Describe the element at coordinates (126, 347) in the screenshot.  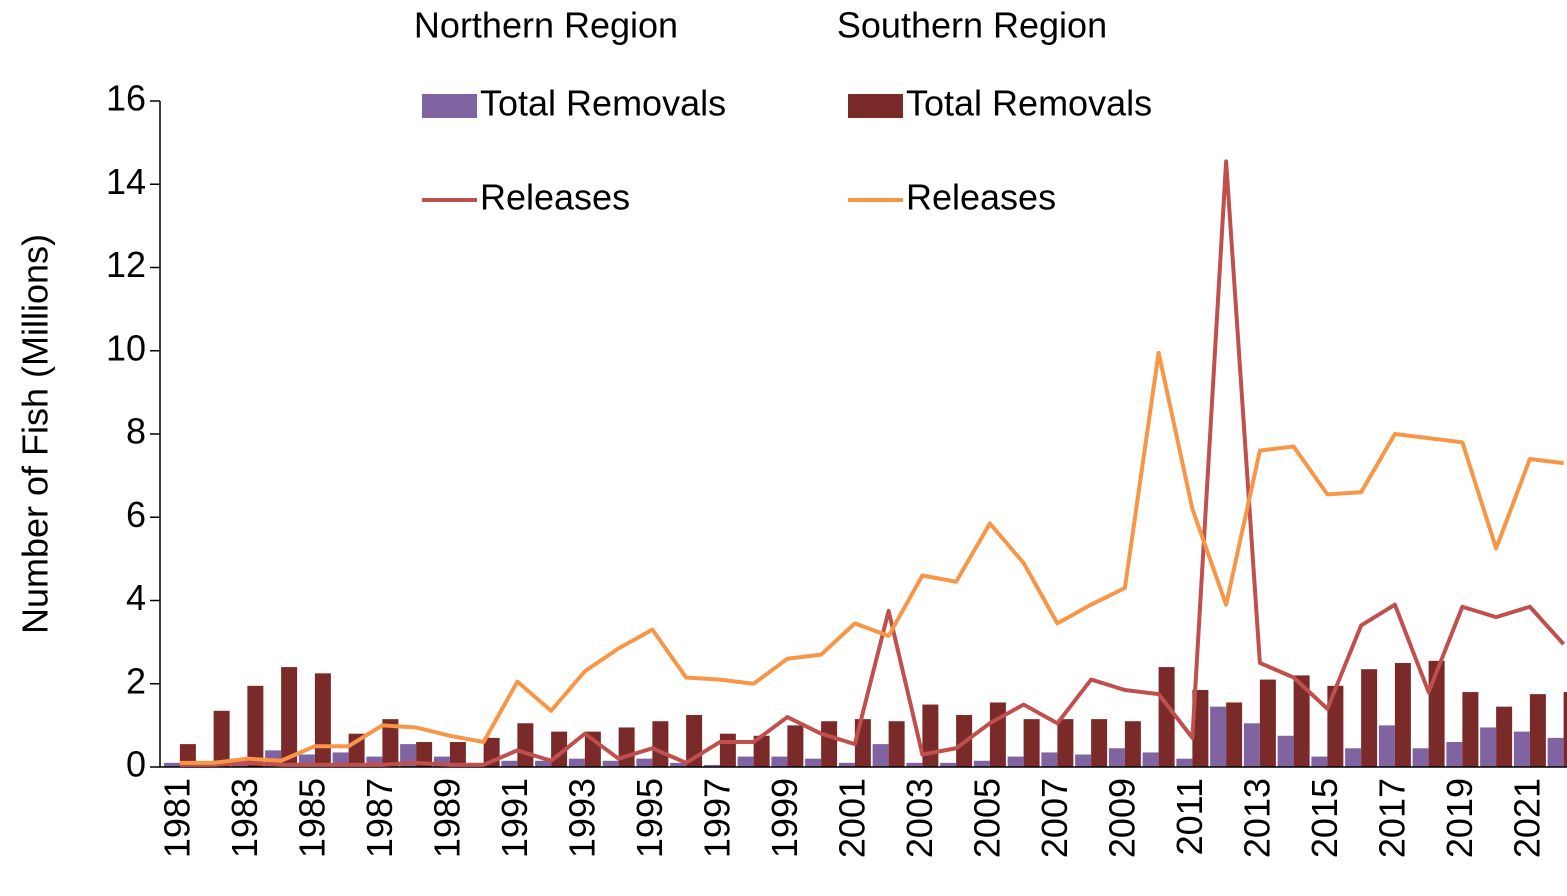
I see `y-tick-label: 10` at that location.